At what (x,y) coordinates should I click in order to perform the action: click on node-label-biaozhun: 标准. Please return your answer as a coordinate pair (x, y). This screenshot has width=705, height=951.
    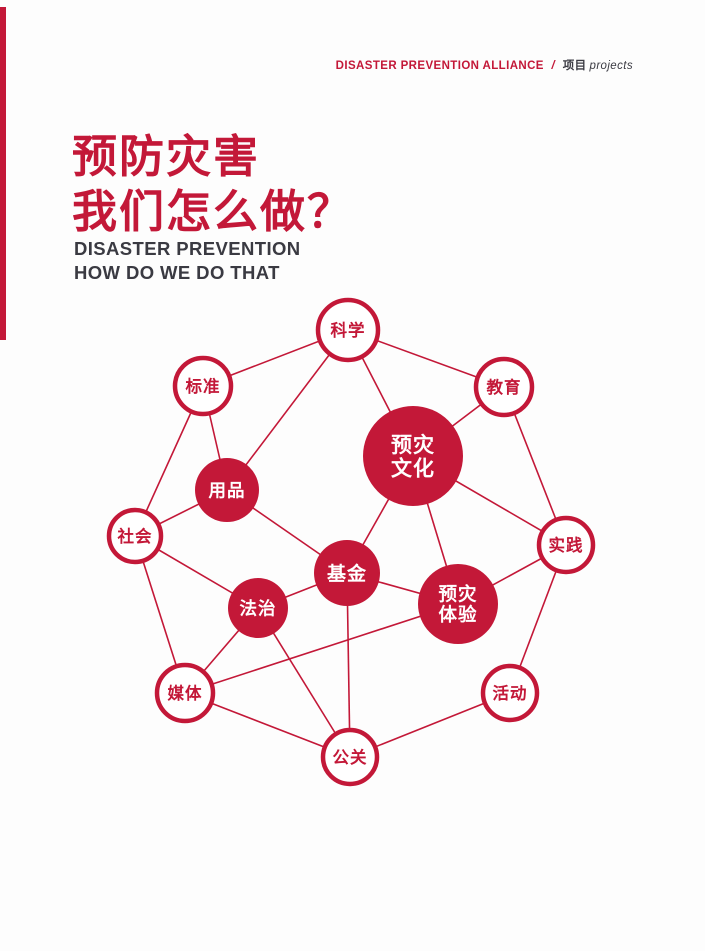
    Looking at the image, I should click on (203, 386).